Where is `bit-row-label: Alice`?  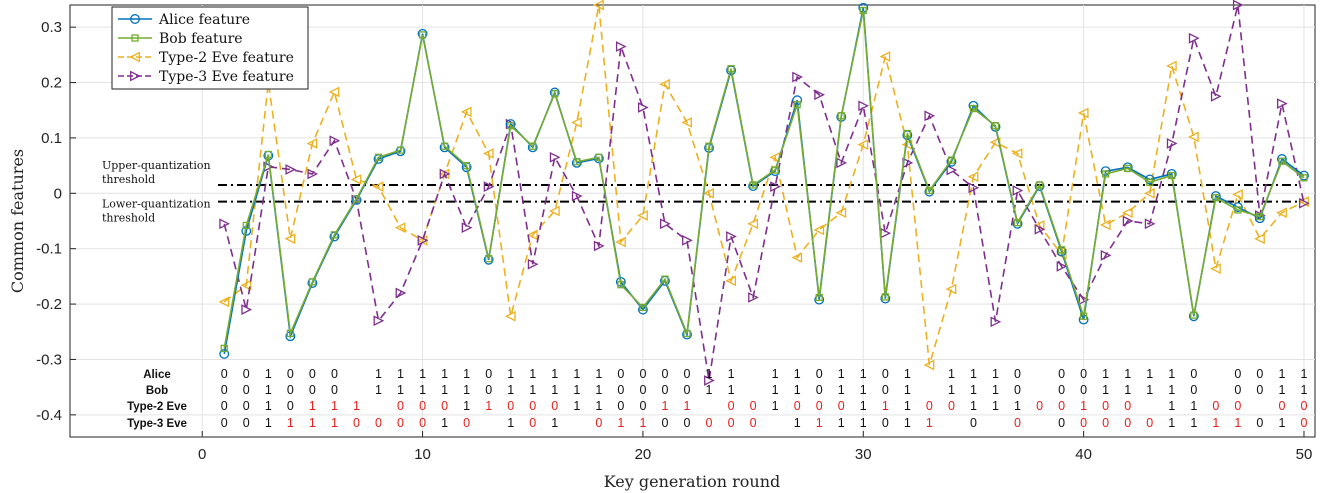
bit-row-label: Alice is located at coordinates (157, 375).